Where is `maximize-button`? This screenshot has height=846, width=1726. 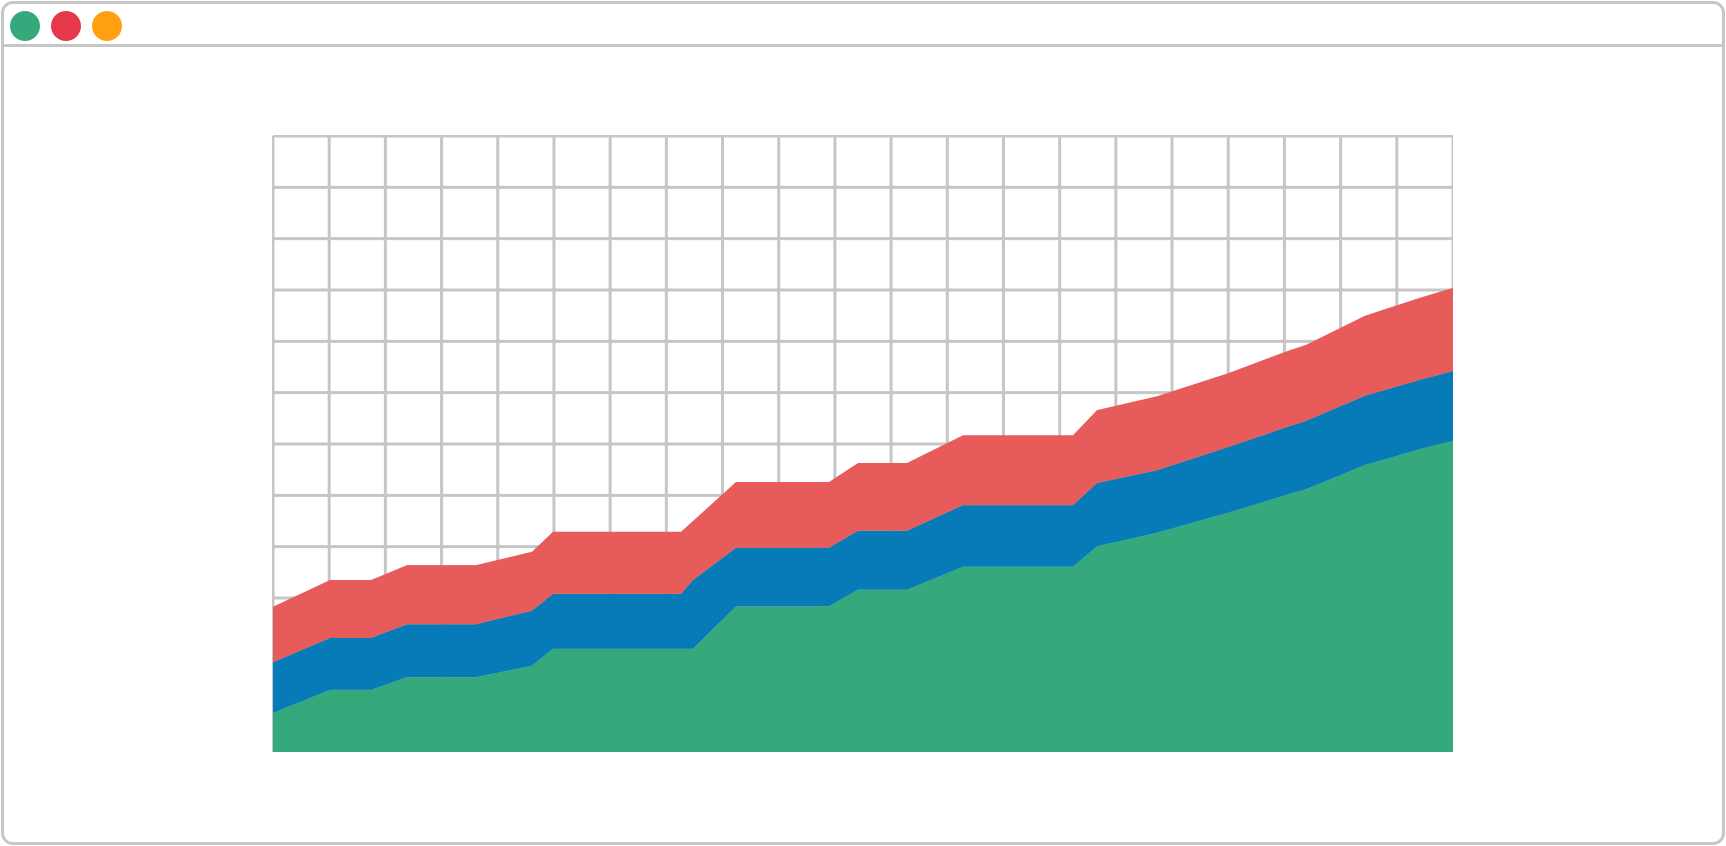 maximize-button is located at coordinates (107, 26).